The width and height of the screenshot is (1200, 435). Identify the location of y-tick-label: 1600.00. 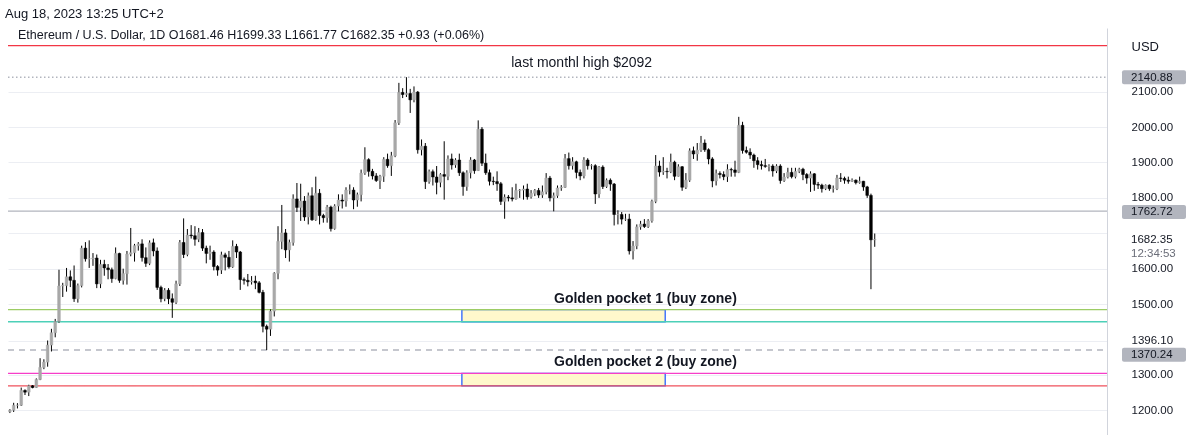
(1152, 268).